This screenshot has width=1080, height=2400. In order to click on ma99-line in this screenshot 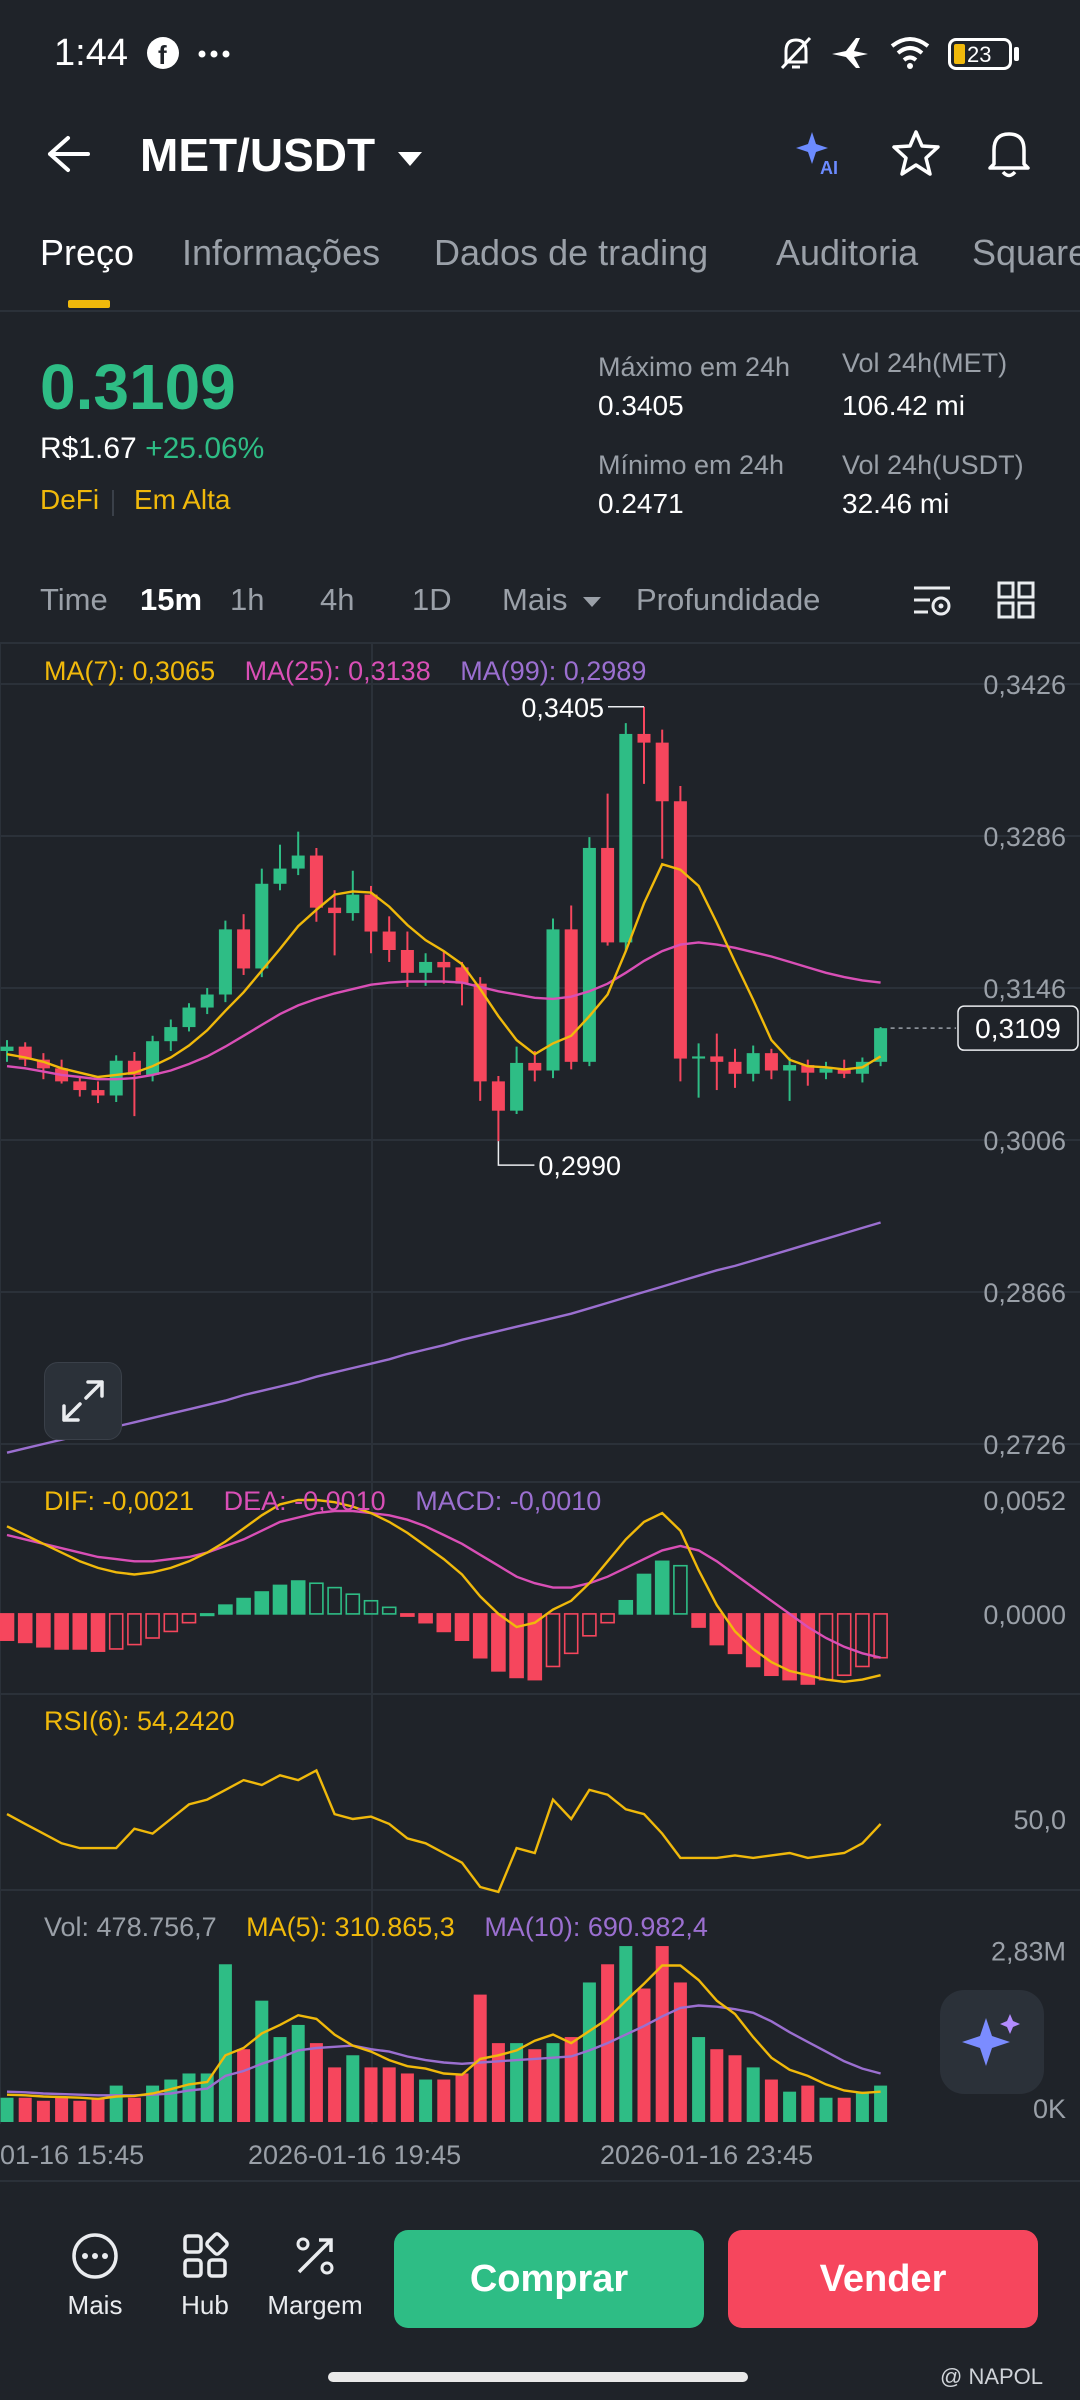, I will do `click(443, 1337)`.